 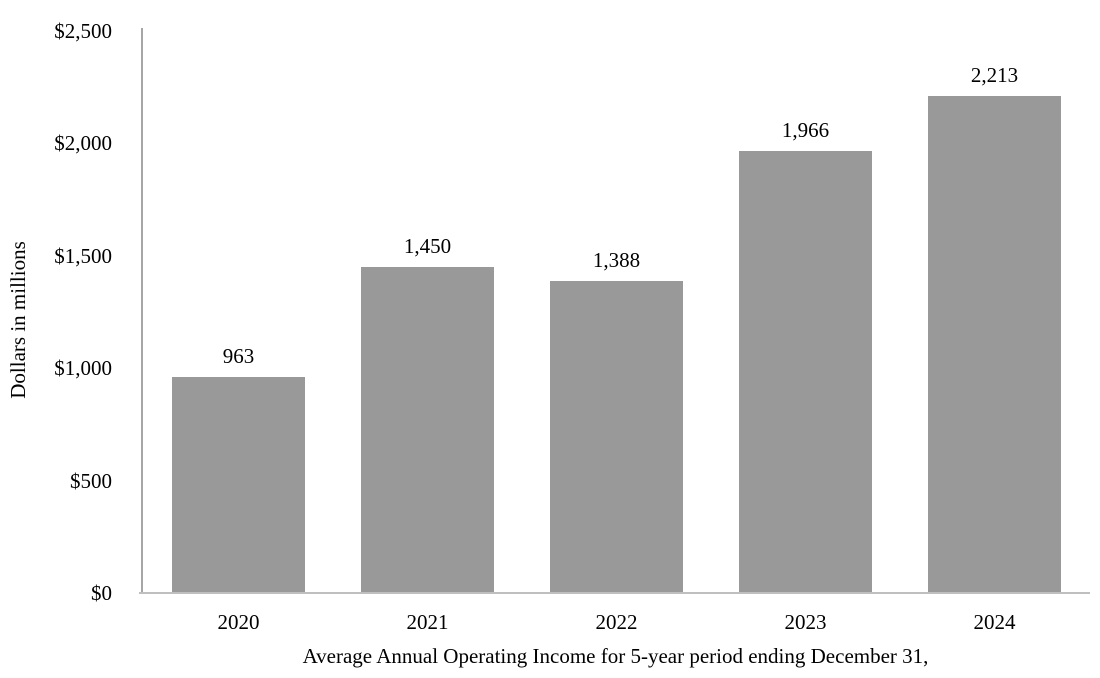 What do you see at coordinates (427, 622) in the screenshot?
I see `x-tick-label-2021: 2021` at bounding box center [427, 622].